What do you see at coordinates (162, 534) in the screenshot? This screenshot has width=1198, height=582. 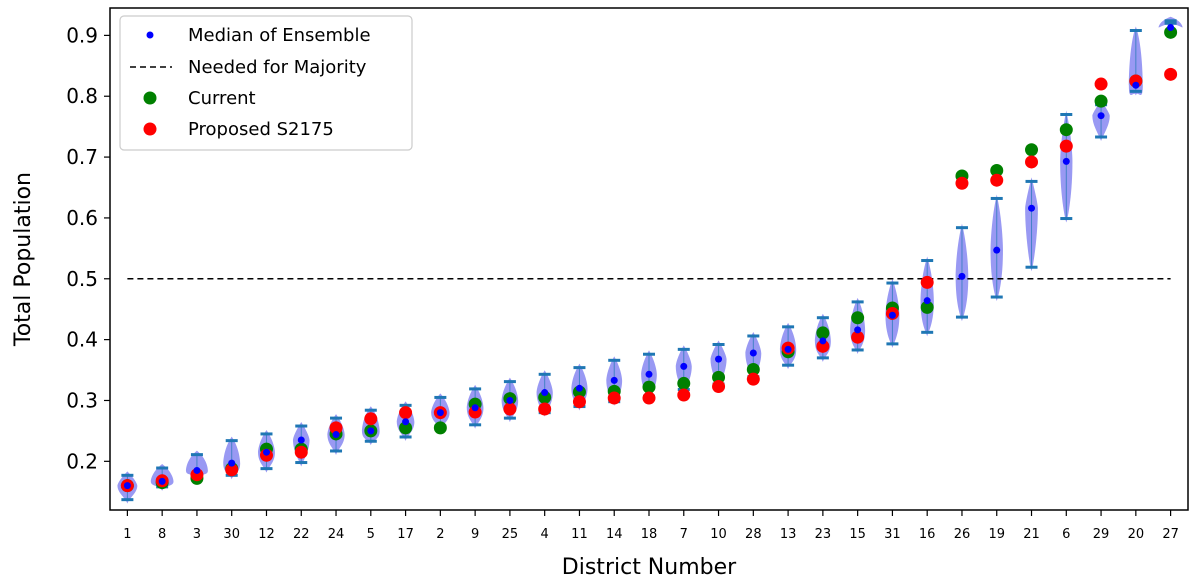 I see `x-tick-label: 8` at bounding box center [162, 534].